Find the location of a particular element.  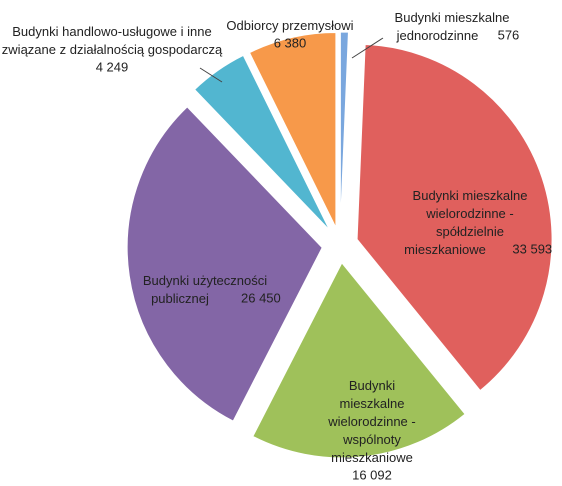

label-line: Odbiorcy przemysłowi is located at coordinates (289, 25).